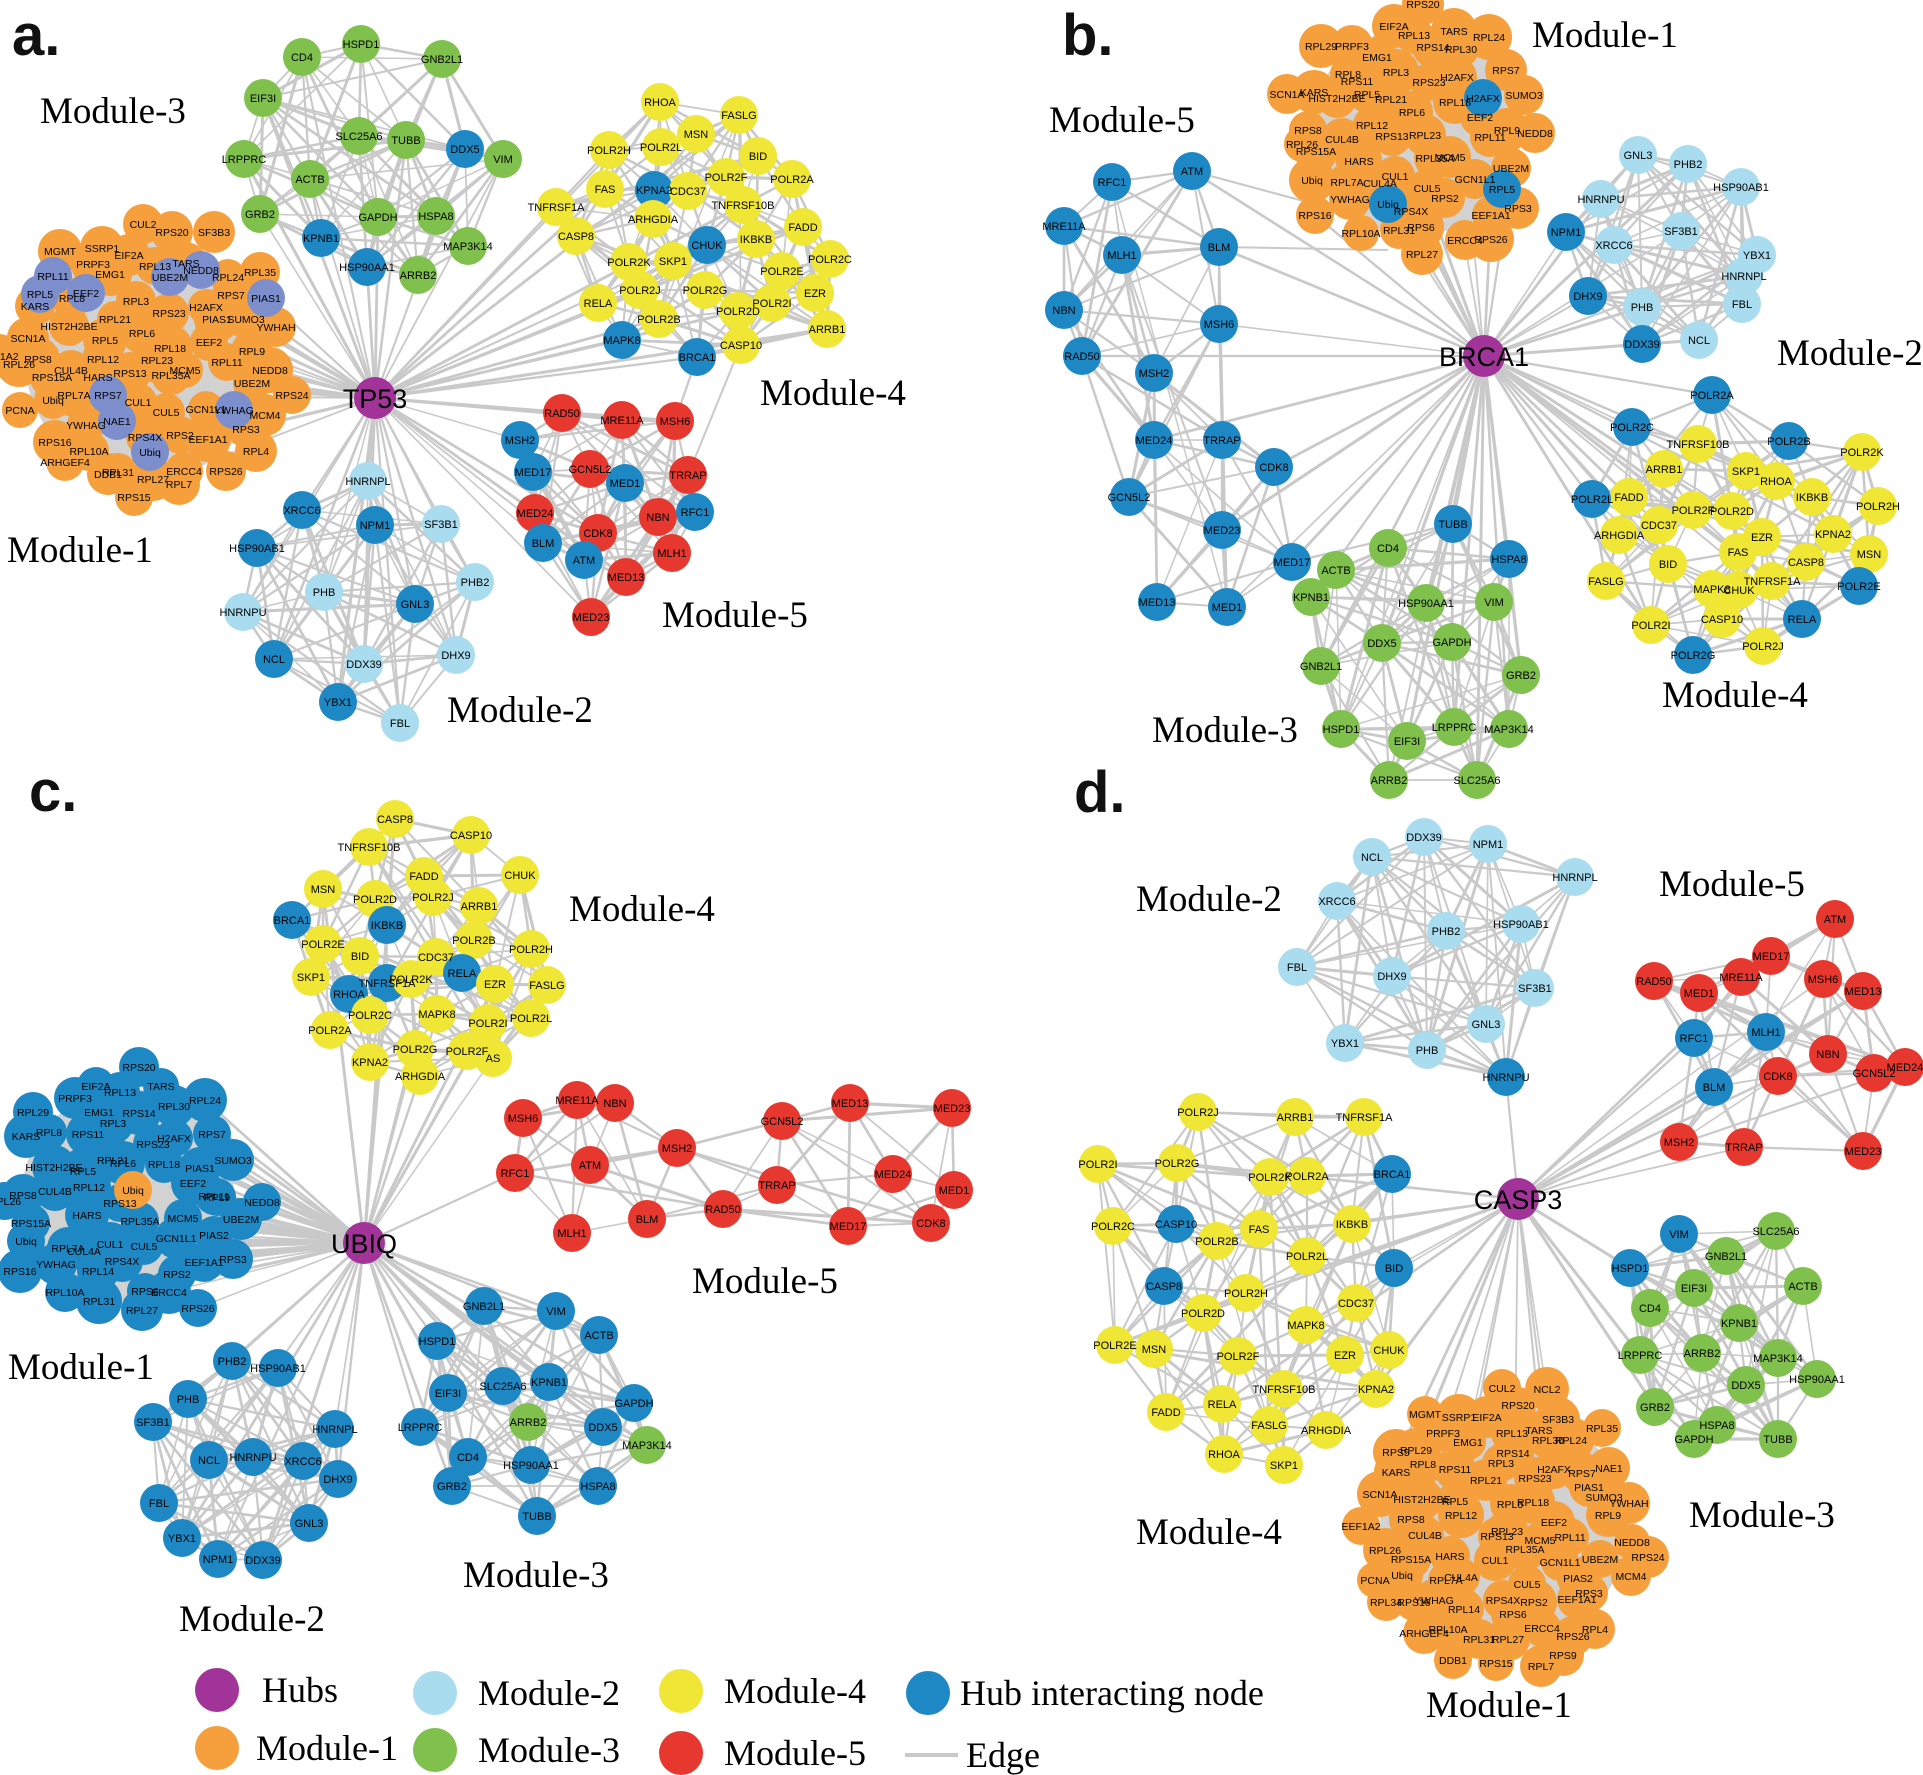 This screenshot has height=1775, width=1923. Describe the element at coordinates (99, 1302) in the screenshot. I see `svg-text: RPL31` at that location.